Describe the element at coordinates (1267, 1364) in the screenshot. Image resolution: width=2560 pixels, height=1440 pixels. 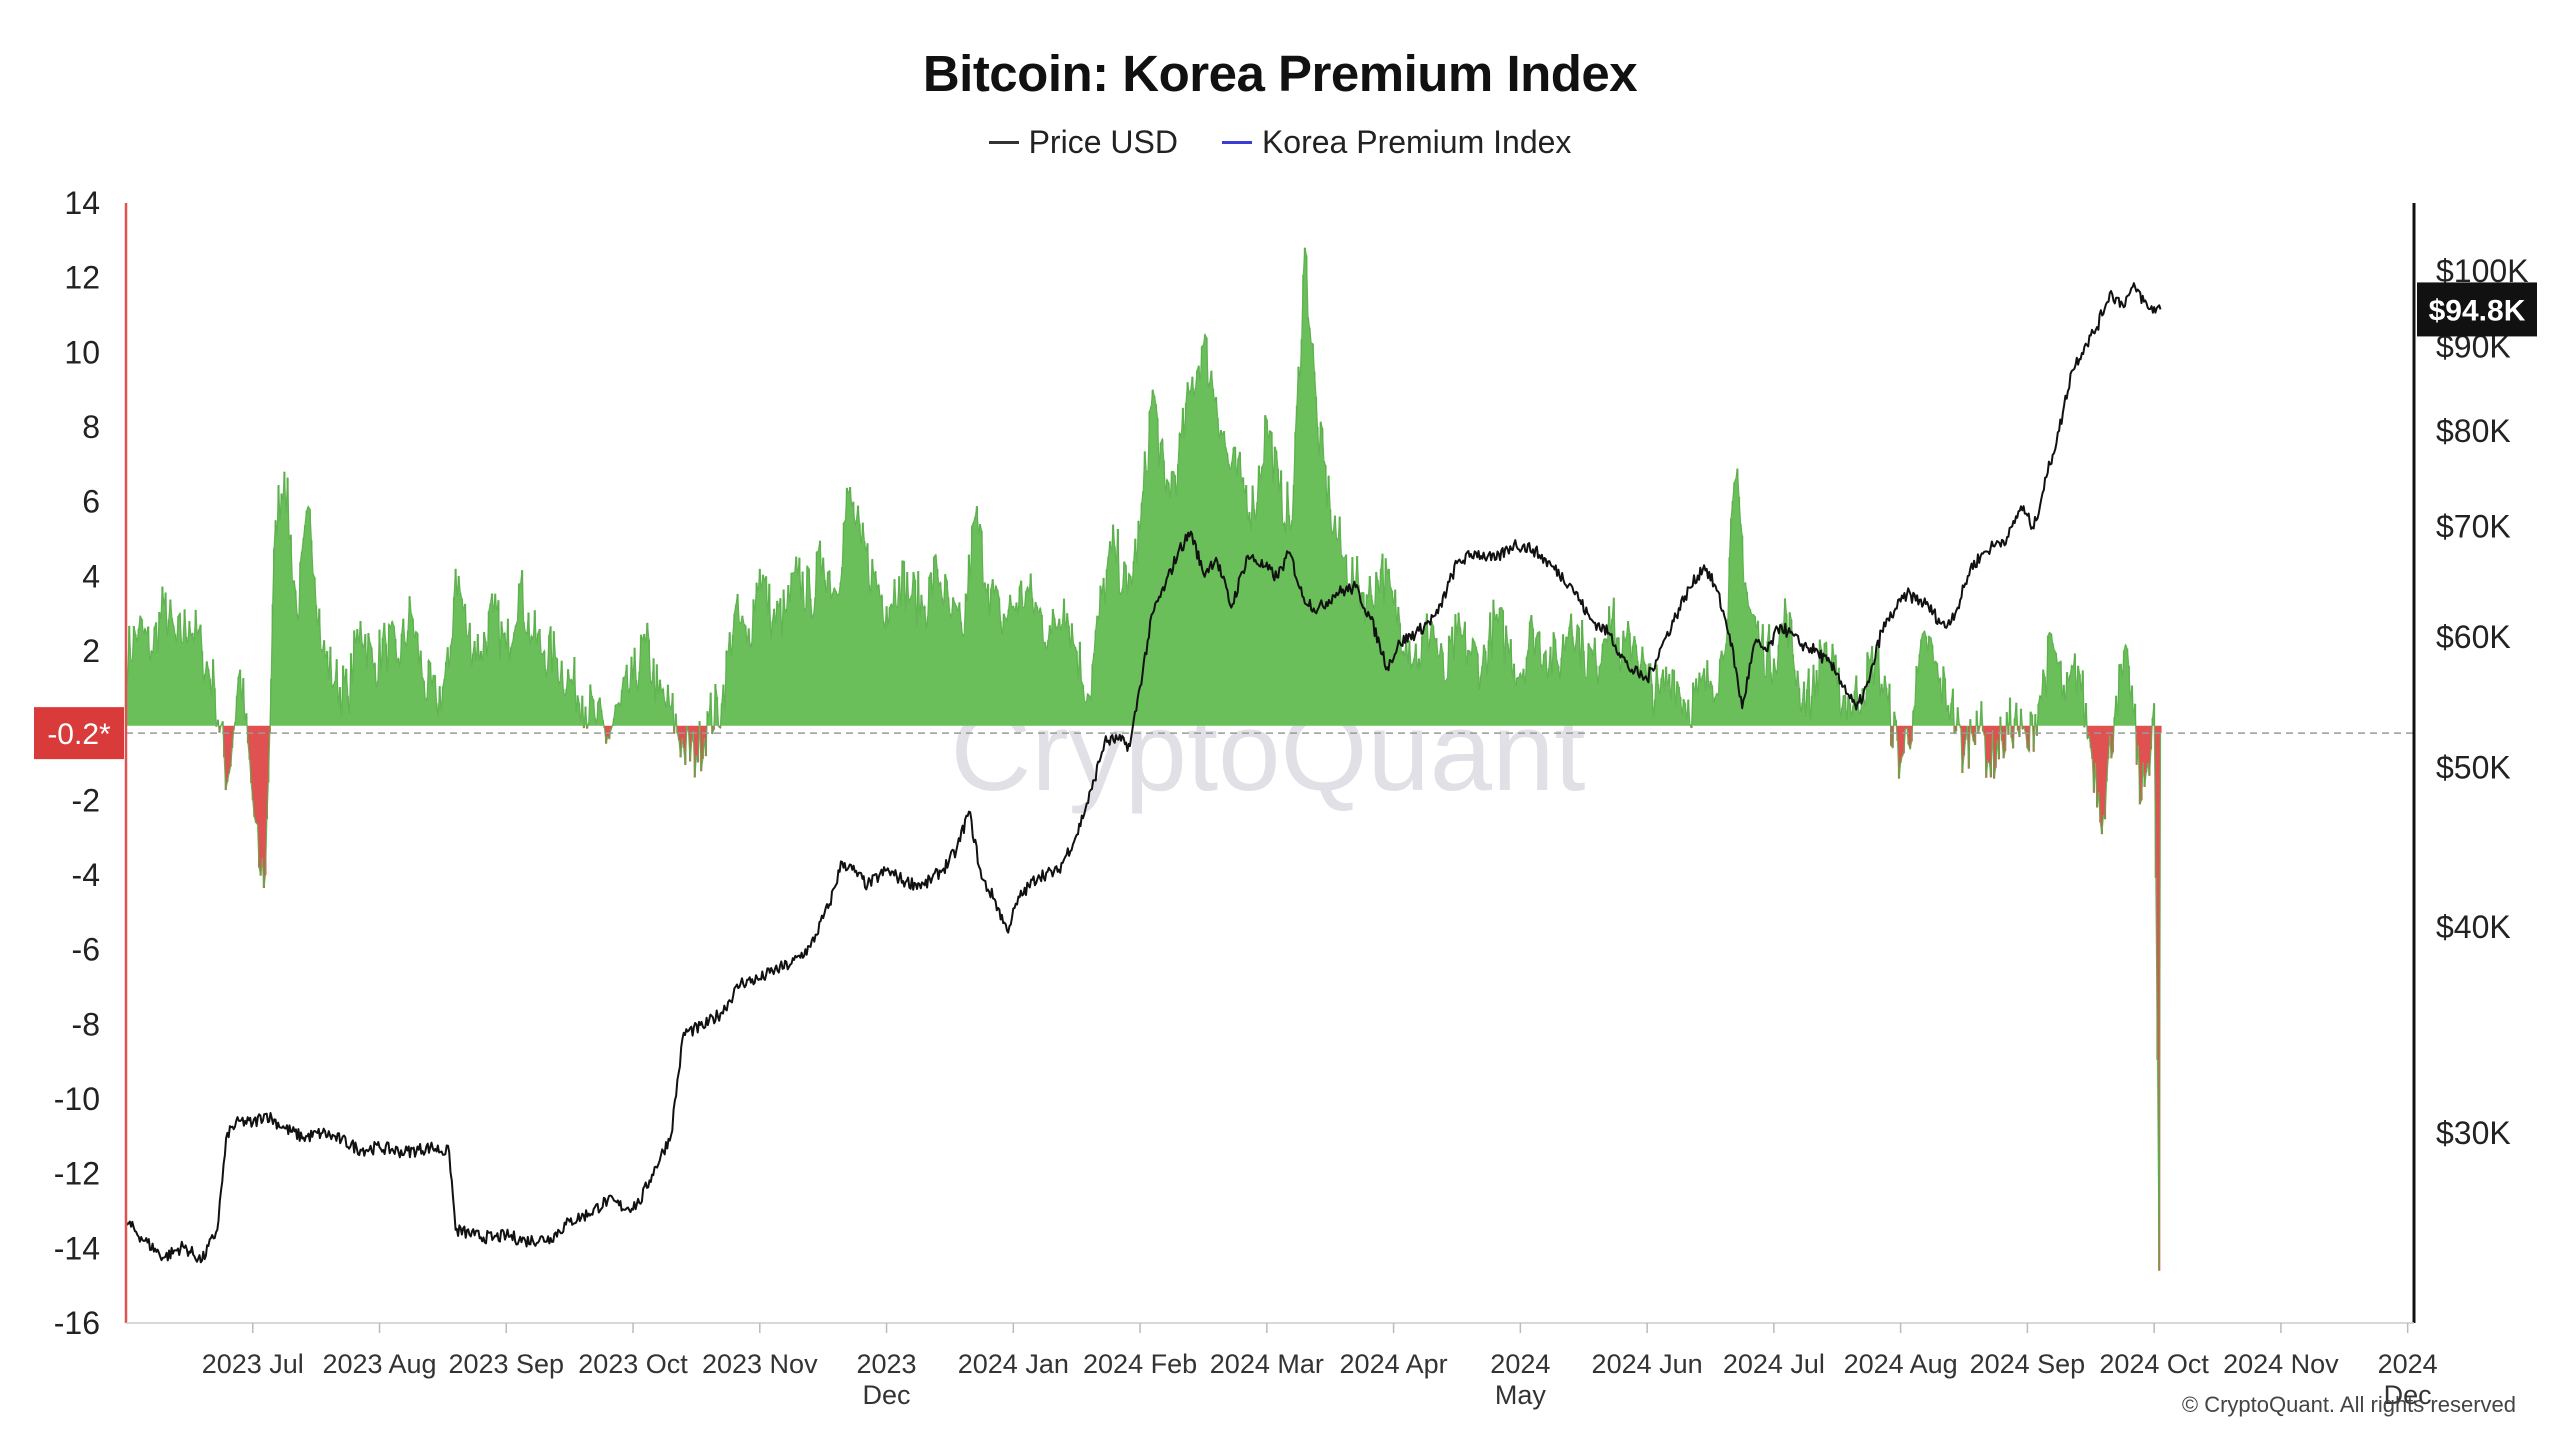
I see `x-tick-label: 2024 Mar` at that location.